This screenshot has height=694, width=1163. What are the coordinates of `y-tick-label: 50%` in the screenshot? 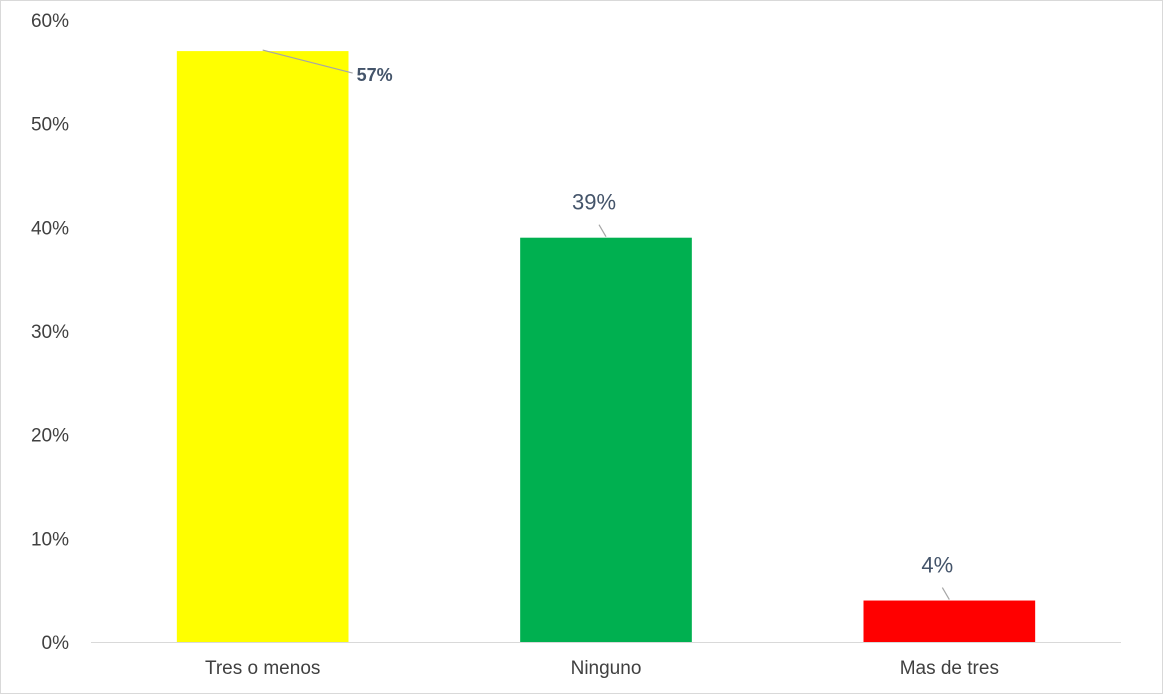 It's located at (50, 125).